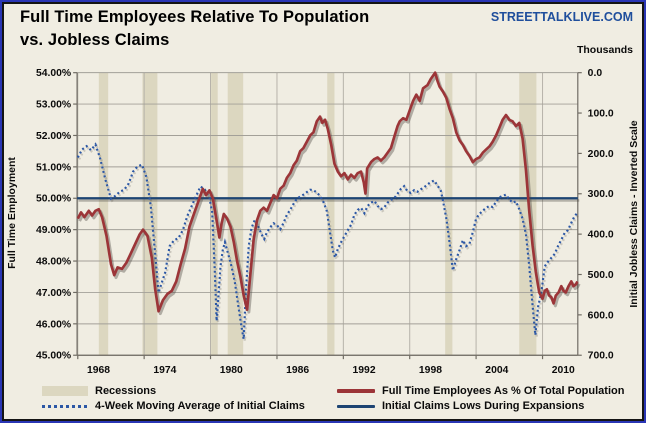 The image size is (646, 423). What do you see at coordinates (601, 194) in the screenshot?
I see `right-axis-tick-label: 300.0` at bounding box center [601, 194].